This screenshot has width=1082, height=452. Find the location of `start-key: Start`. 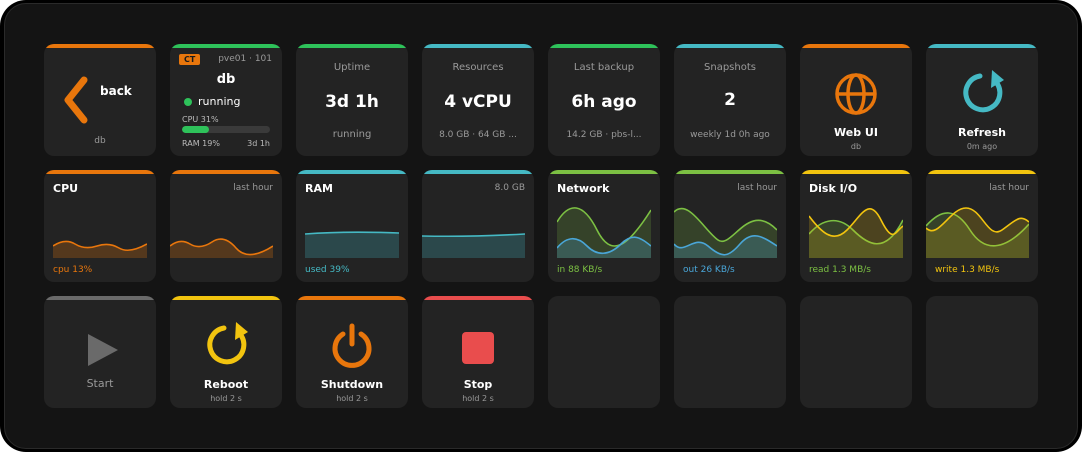

start-key: Start is located at coordinates (100, 352).